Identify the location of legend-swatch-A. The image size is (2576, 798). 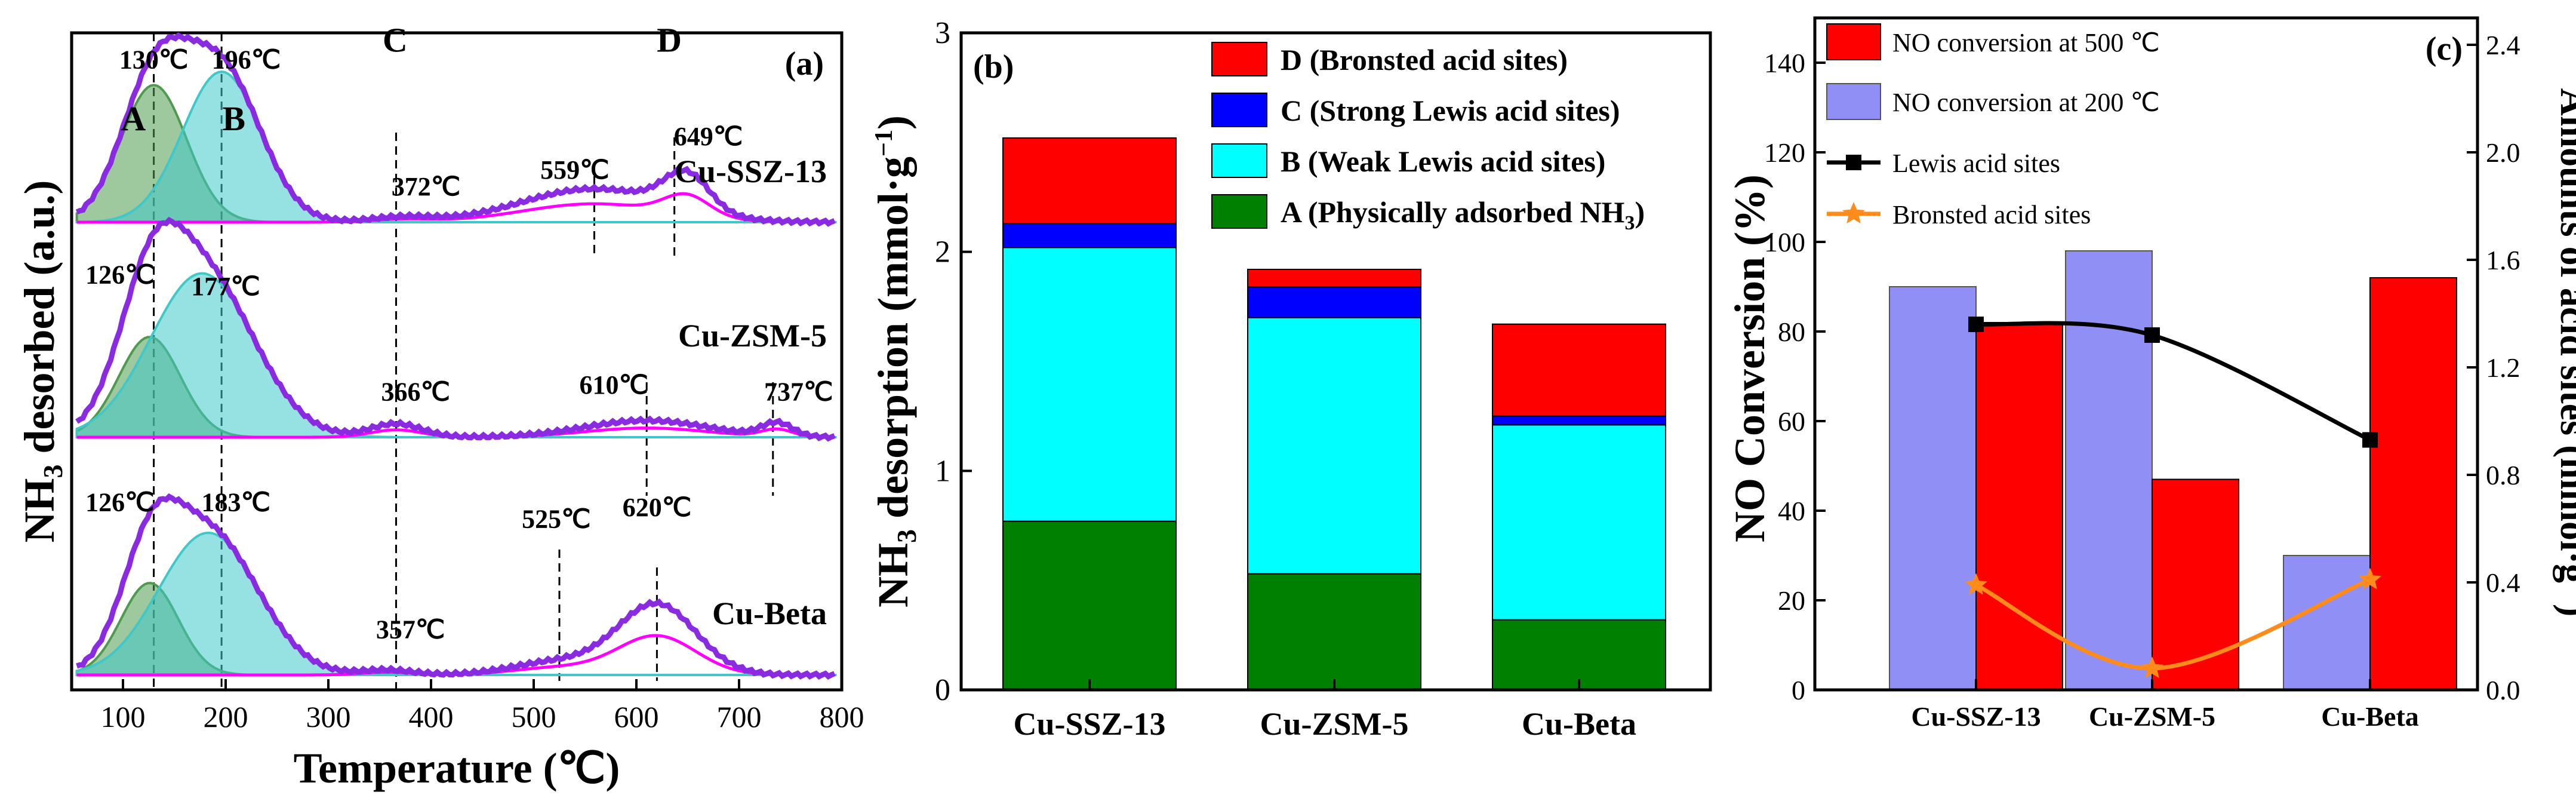
(1239, 211).